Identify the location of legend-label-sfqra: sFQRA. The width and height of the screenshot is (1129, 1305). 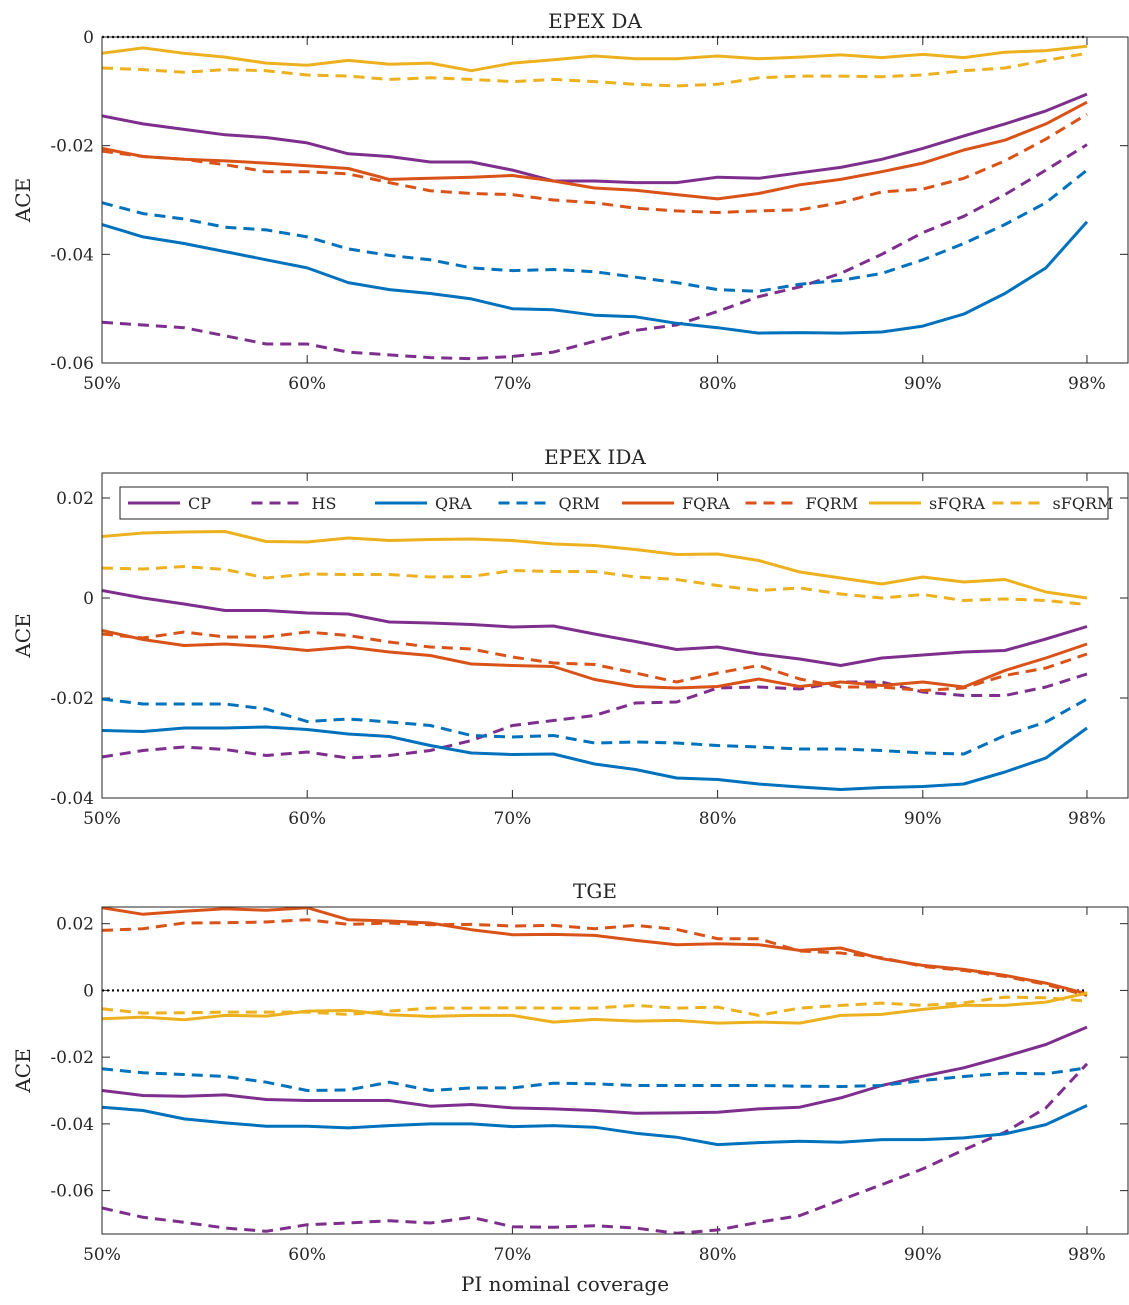
(957, 503).